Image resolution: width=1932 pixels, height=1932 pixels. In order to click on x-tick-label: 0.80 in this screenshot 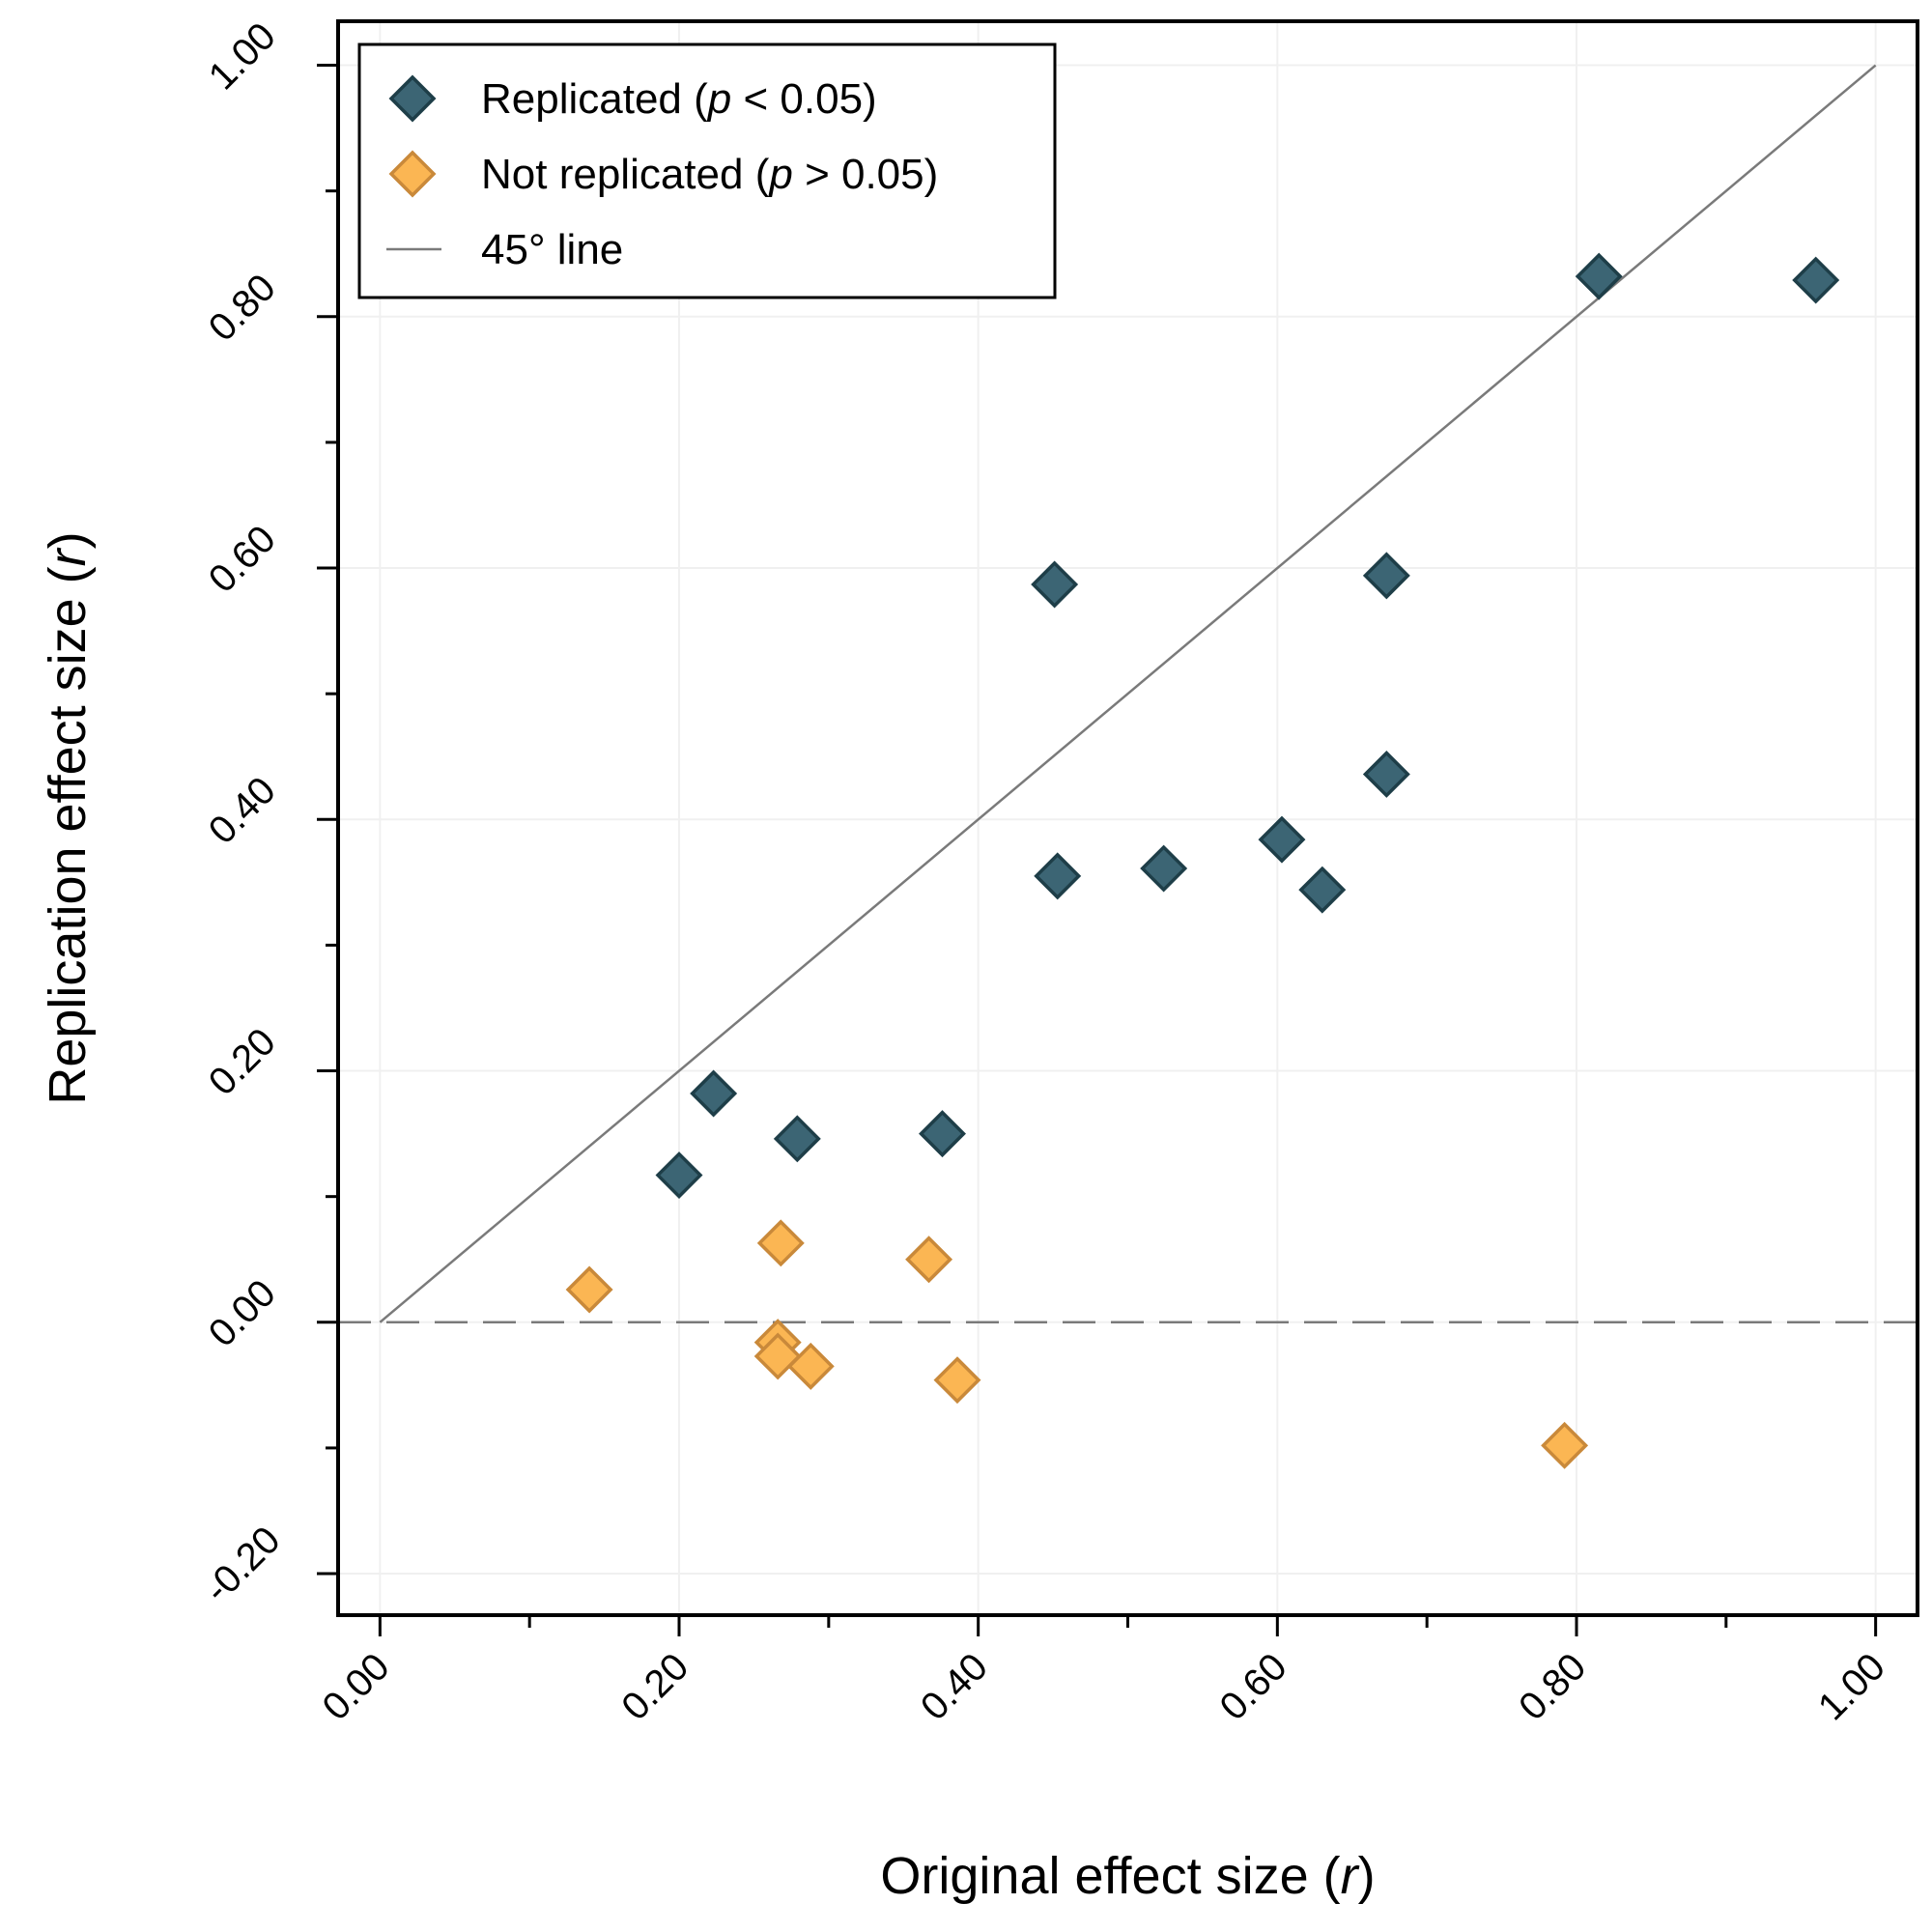, I will do `click(1552, 1686)`.